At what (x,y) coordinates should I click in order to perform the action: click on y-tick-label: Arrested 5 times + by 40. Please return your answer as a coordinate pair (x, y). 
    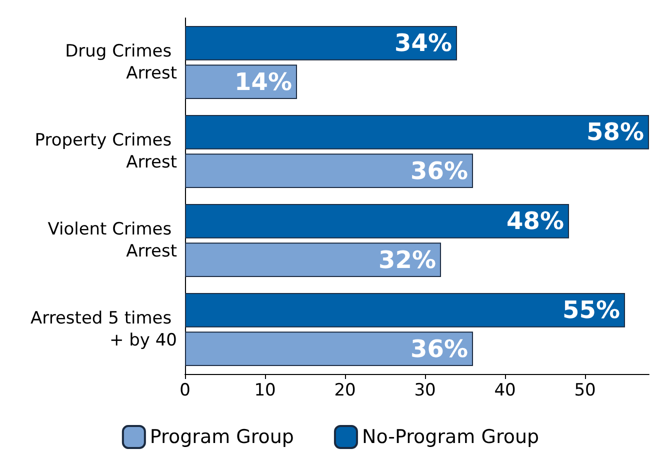
    Looking at the image, I should click on (103, 329).